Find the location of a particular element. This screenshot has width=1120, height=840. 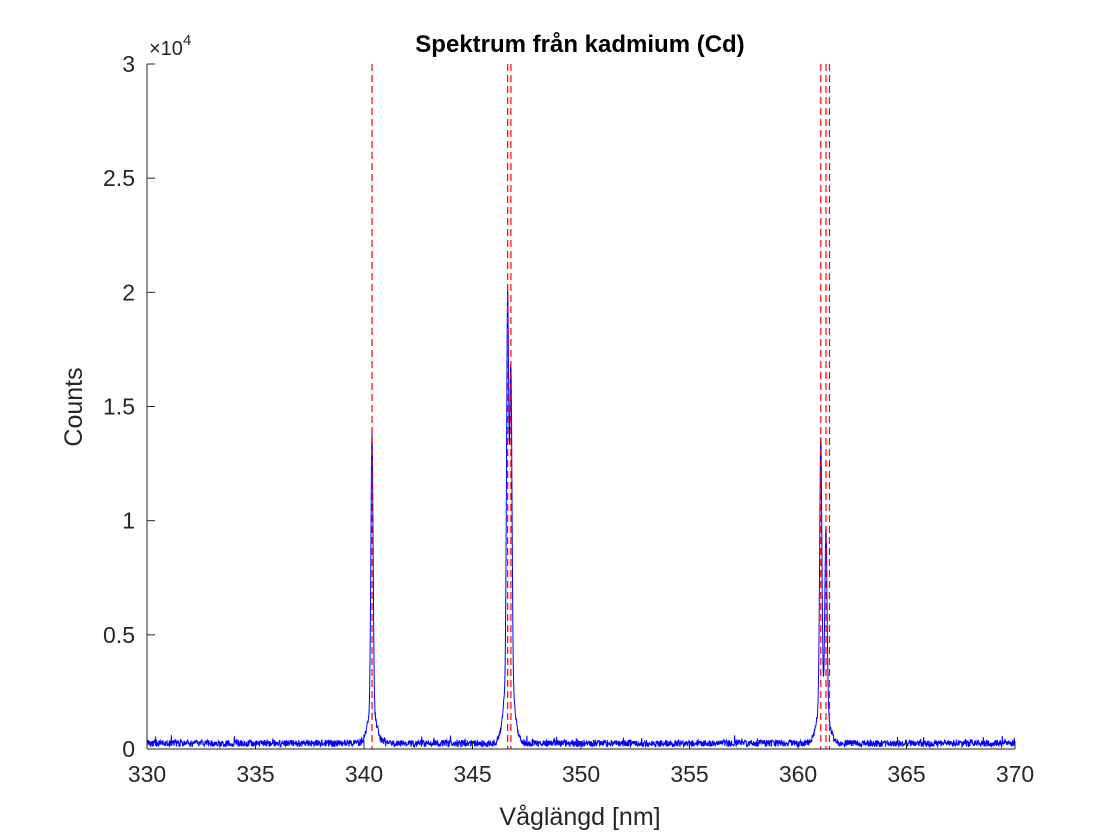

x-tick-label: 350 is located at coordinates (581, 774).